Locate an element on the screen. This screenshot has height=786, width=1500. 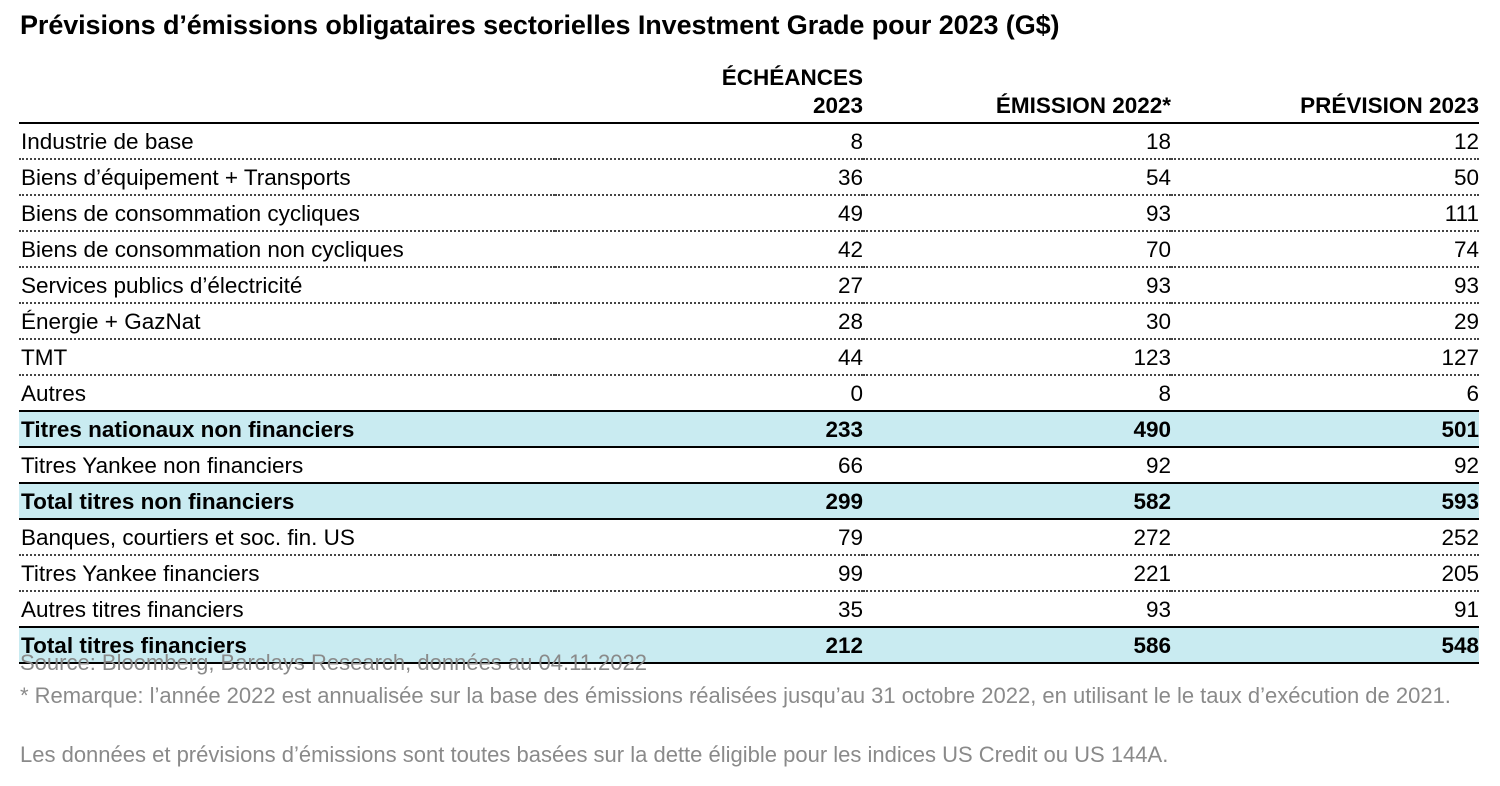
table-row: Industrie de base 8 18 12 is located at coordinates (749, 141).